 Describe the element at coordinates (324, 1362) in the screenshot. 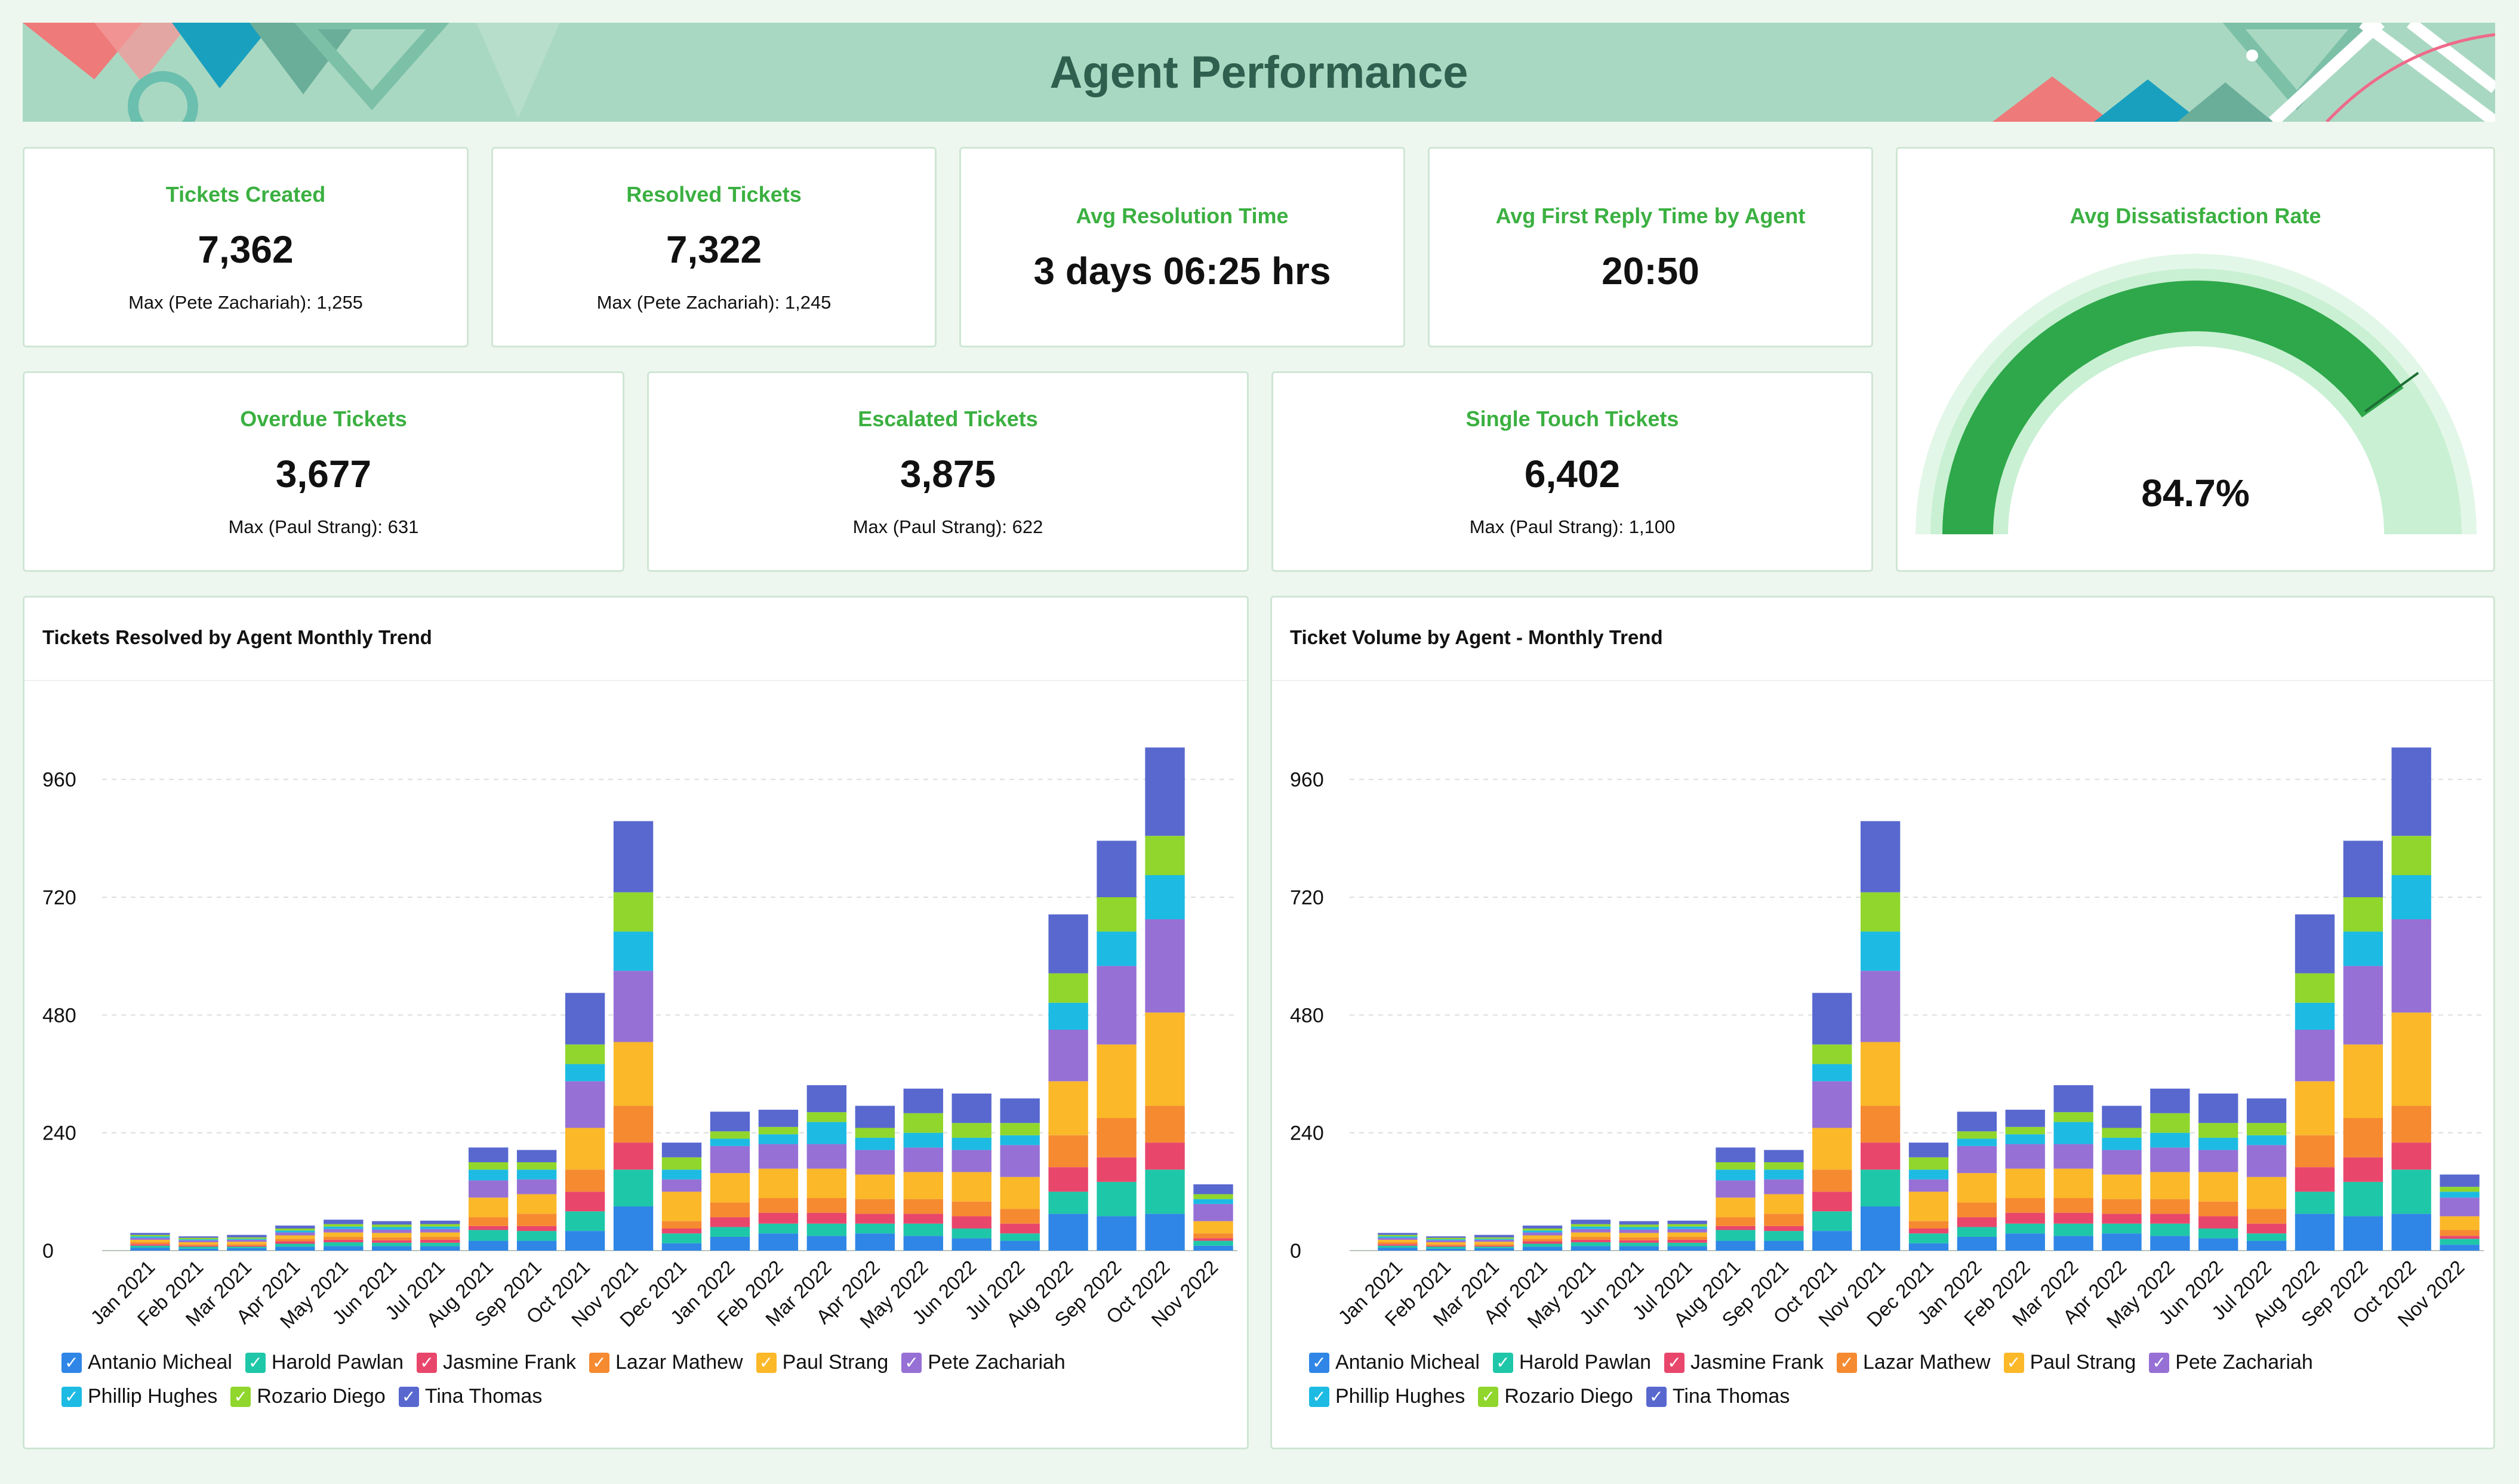

I see `legend-item: ✓ Harold Pawlan` at that location.